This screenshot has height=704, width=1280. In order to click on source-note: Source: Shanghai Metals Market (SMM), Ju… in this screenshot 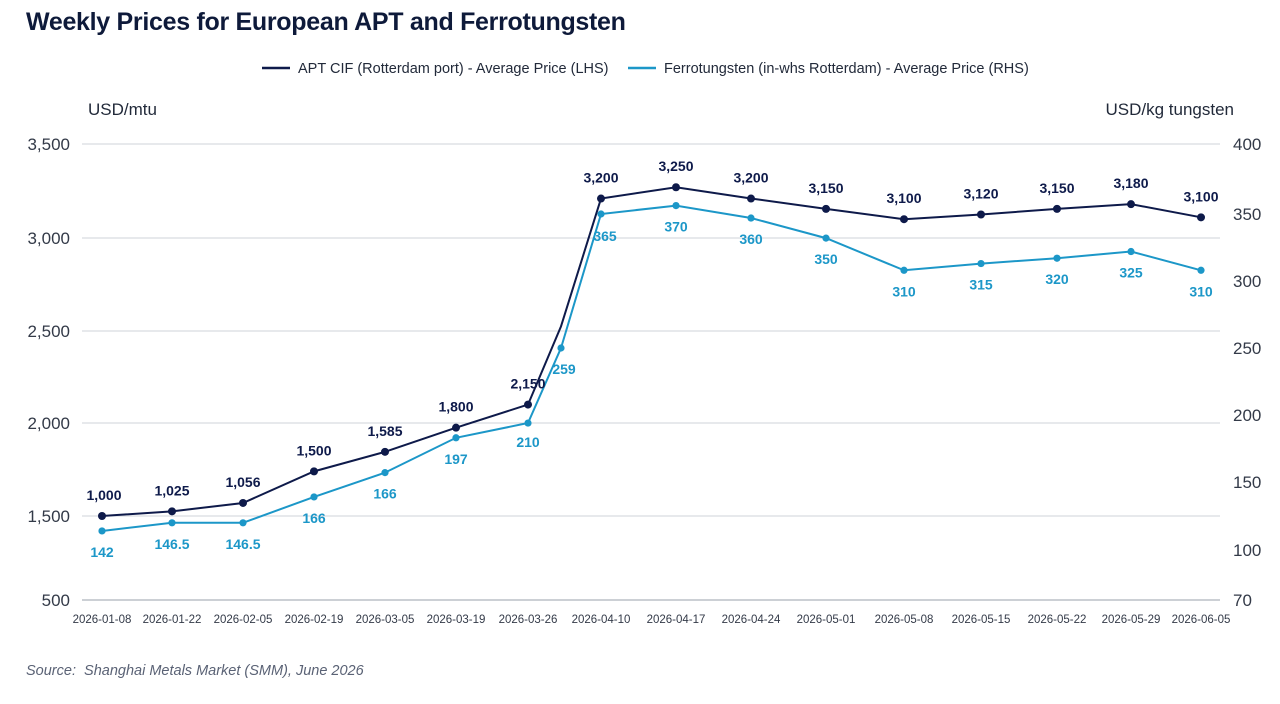, I will do `click(195, 671)`.